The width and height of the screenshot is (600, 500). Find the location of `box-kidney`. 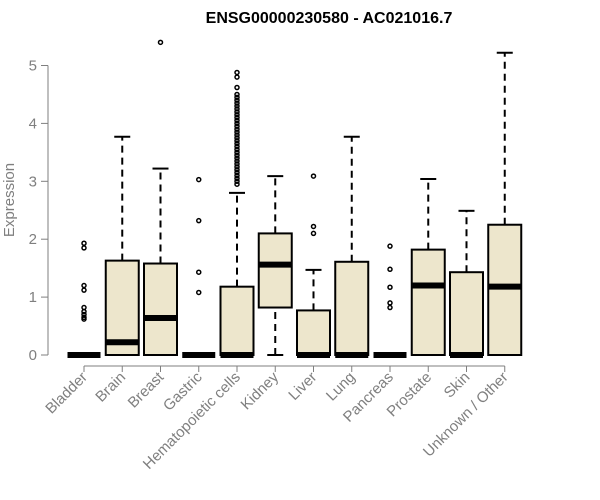

box-kidney is located at coordinates (275, 265).